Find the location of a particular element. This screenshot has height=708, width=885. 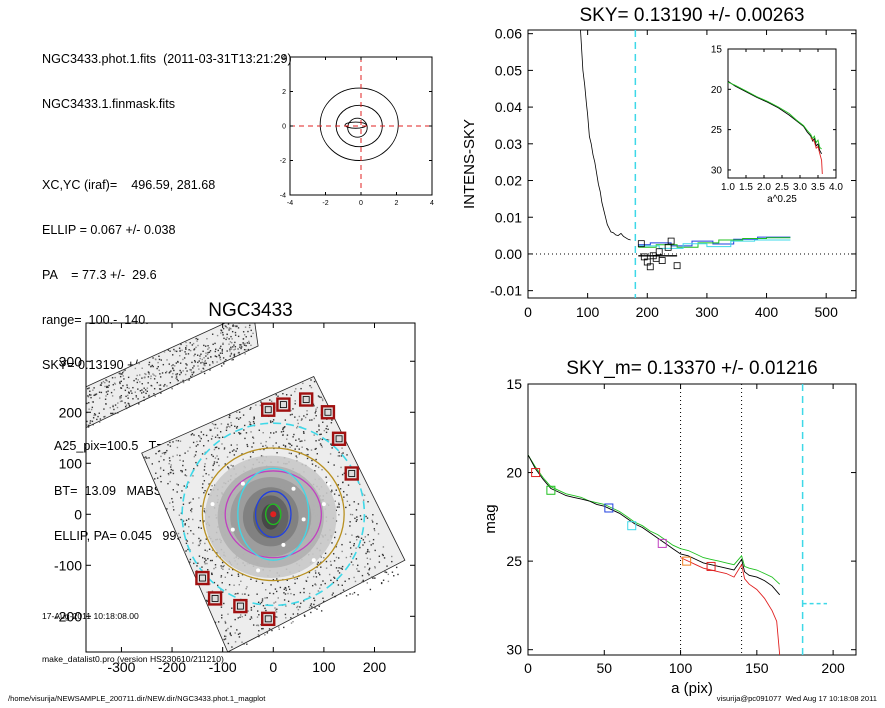

mag-y-tick-label: 15 is located at coordinates (514, 384).